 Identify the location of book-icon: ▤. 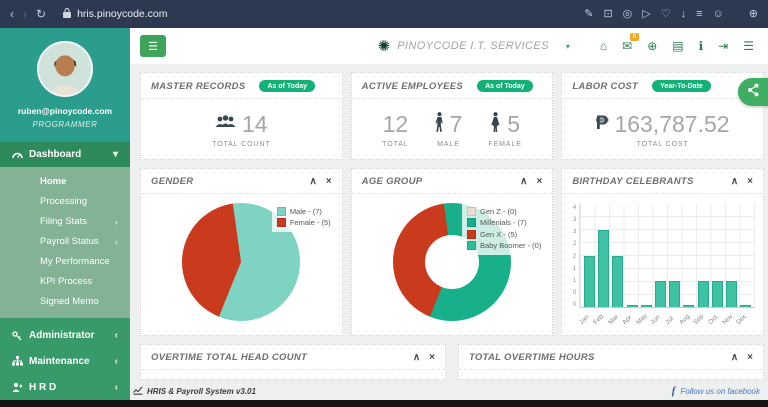
(678, 46).